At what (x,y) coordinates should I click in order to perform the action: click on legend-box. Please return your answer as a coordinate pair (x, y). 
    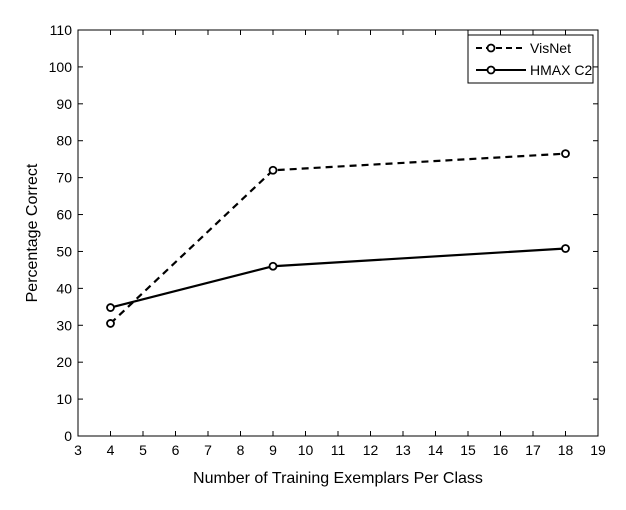
    Looking at the image, I should click on (530, 59).